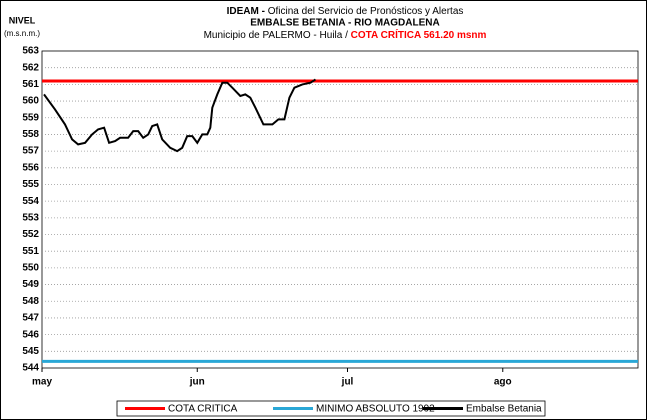  Describe the element at coordinates (180, 115) in the screenshot. I see `series-line` at that location.